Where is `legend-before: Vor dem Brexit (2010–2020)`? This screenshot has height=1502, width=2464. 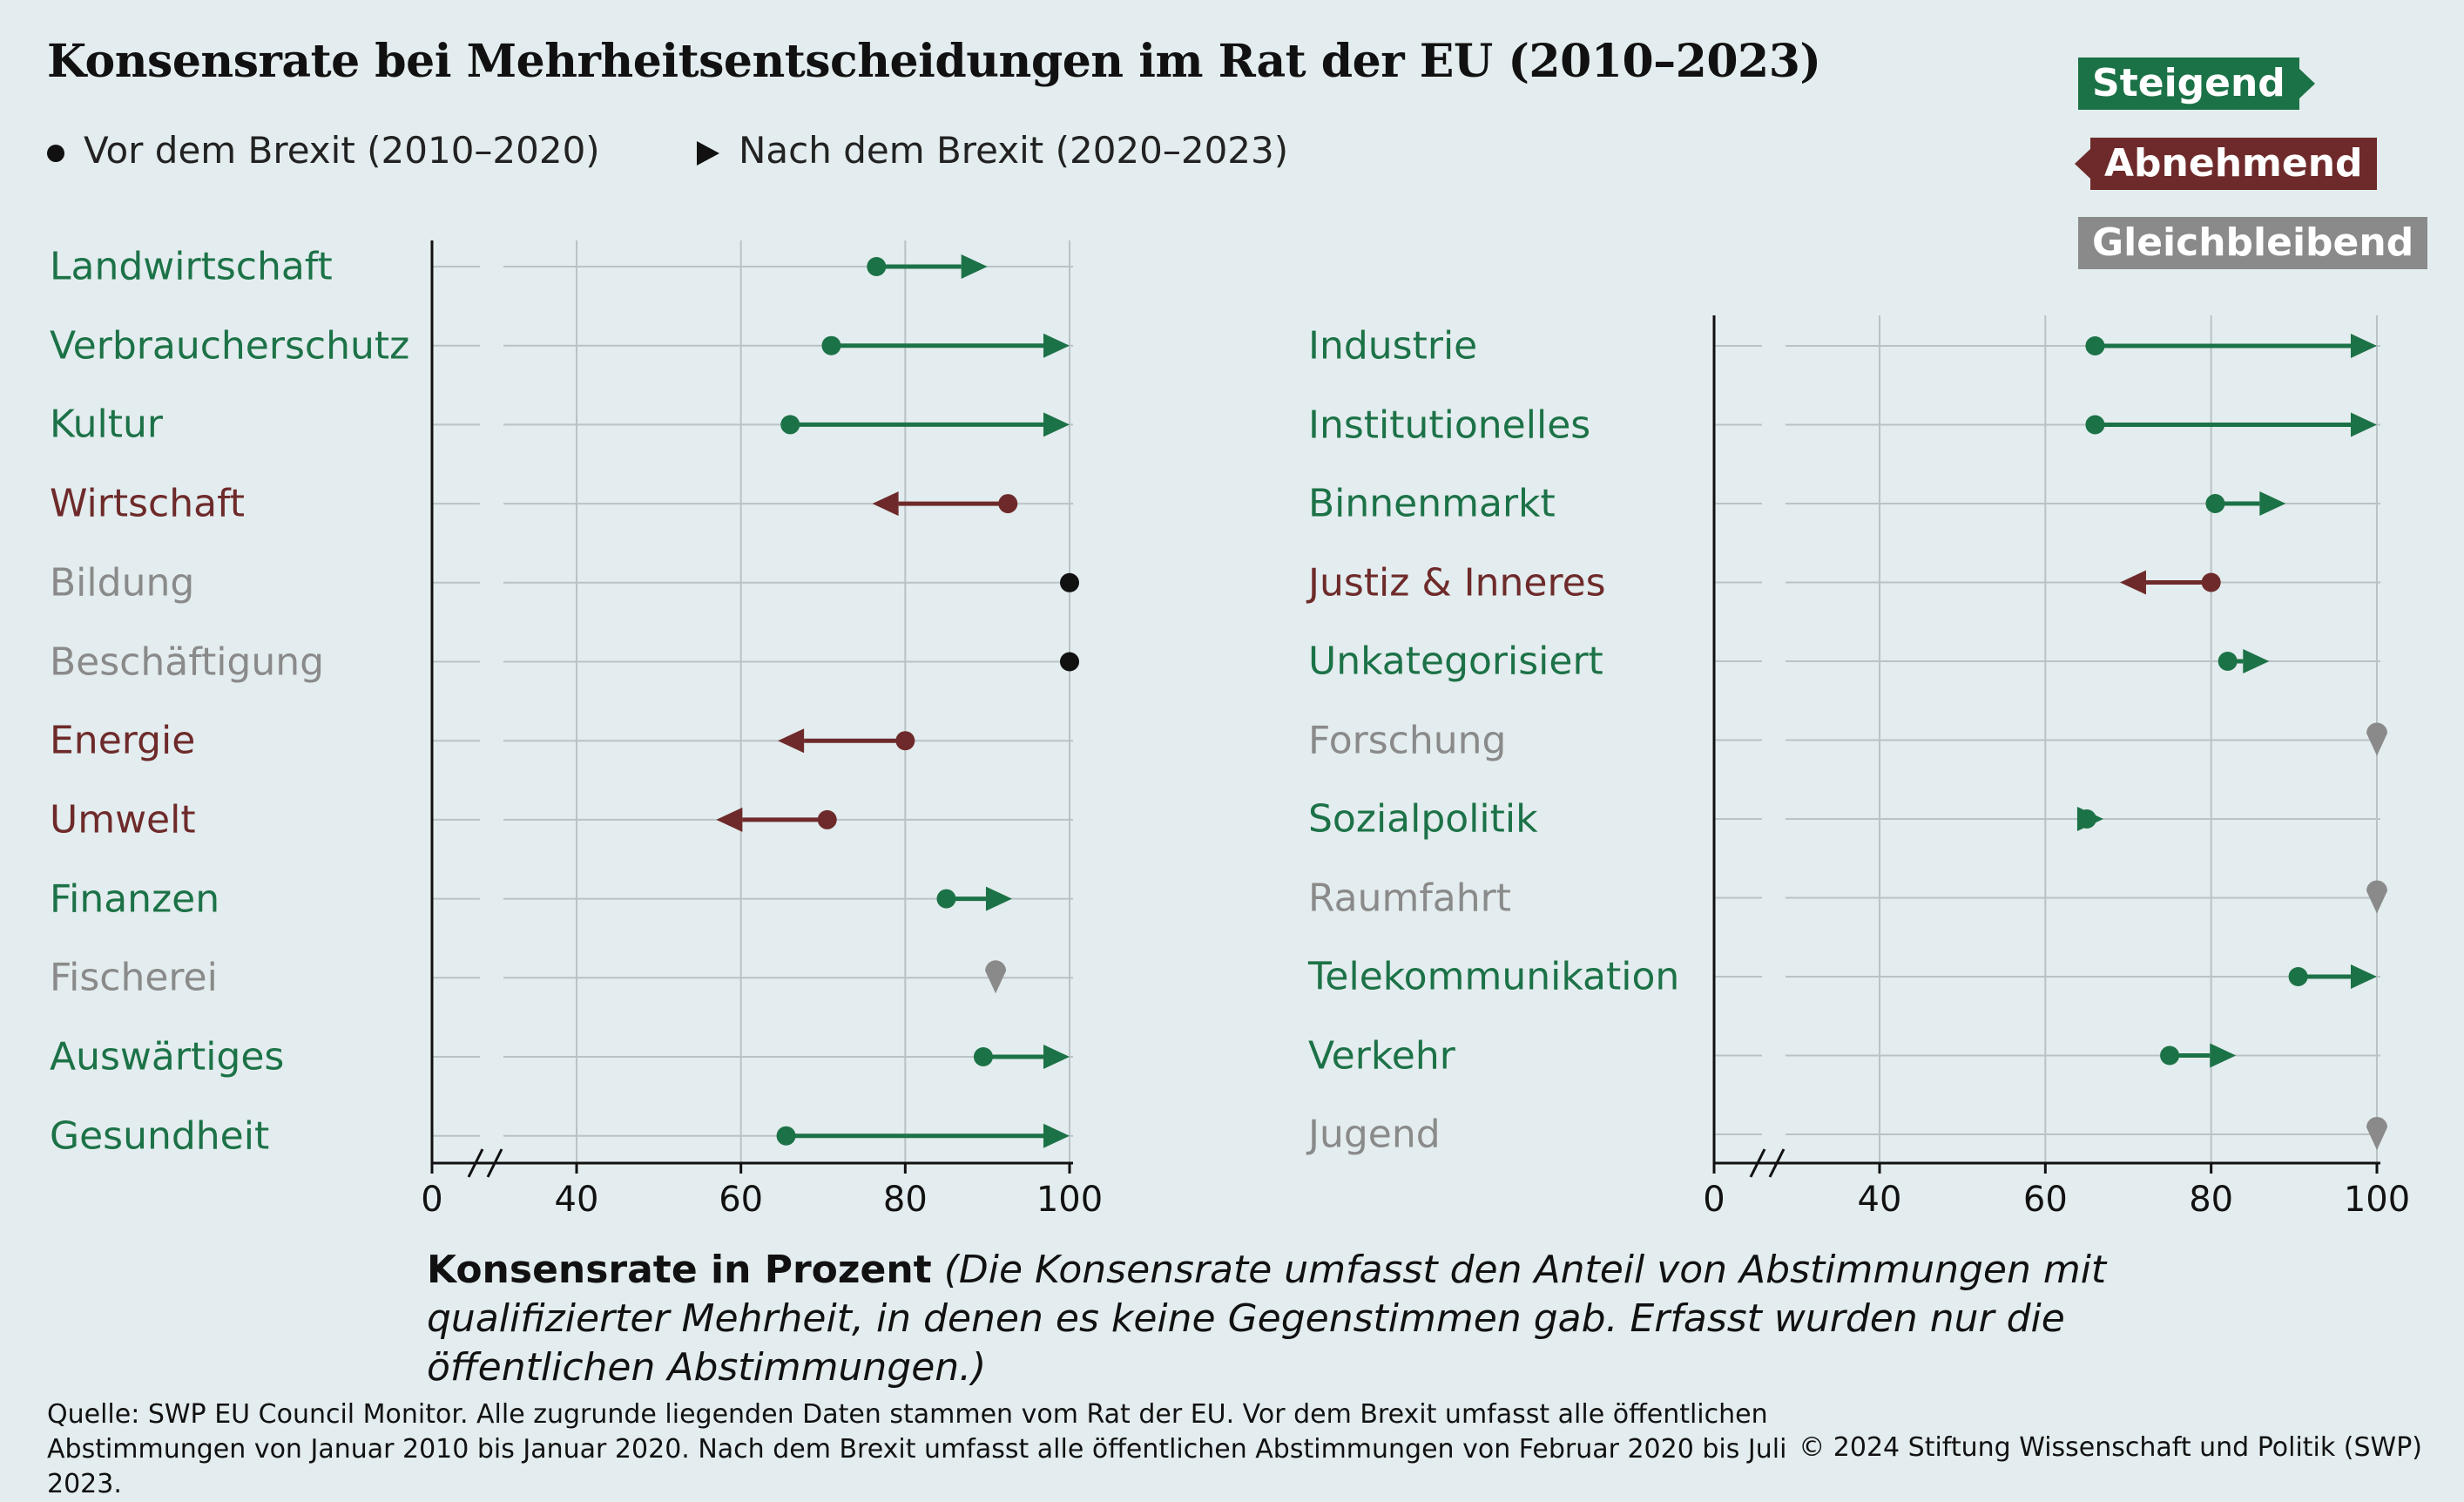 legend-before: Vor dem Brexit (2010–2020) is located at coordinates (323, 150).